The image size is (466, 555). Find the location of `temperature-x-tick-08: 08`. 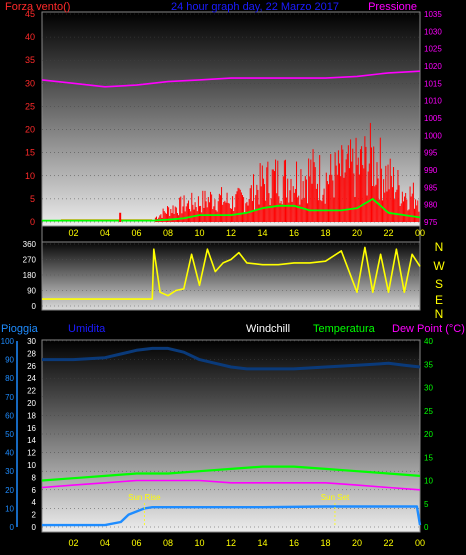

temperature-x-tick-08: 08 is located at coordinates (168, 543).